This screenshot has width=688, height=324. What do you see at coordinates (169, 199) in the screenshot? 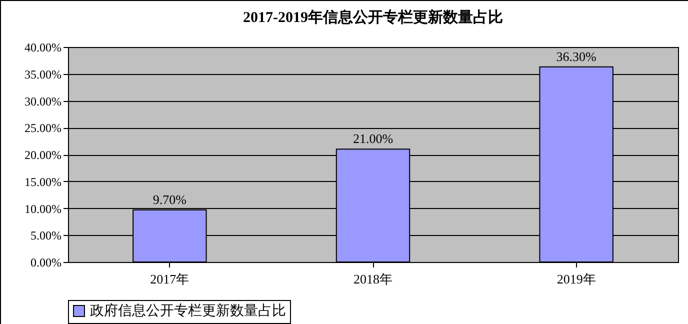
I see `data-label: 9.70%` at bounding box center [169, 199].